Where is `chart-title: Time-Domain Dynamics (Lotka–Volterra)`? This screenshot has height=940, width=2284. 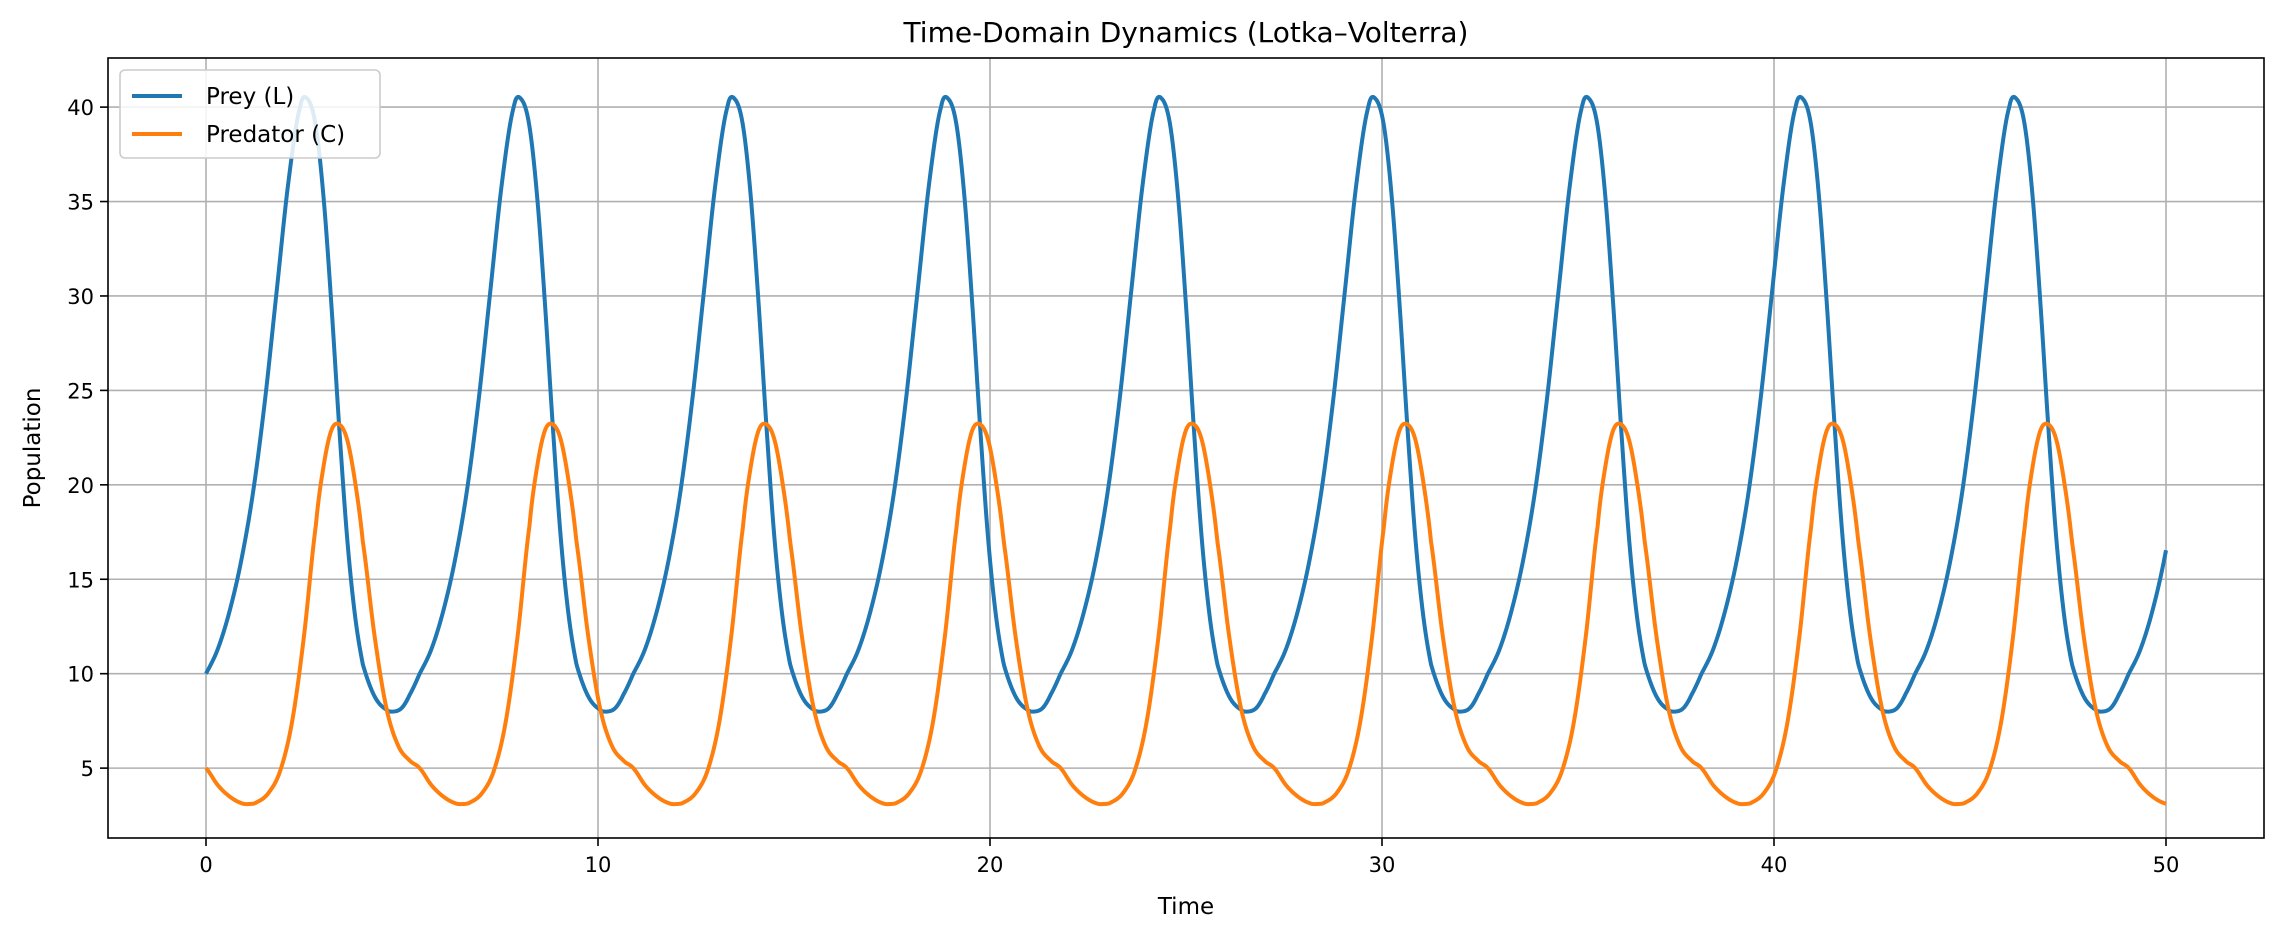 chart-title: Time-Domain Dynamics (Lotka–Volterra) is located at coordinates (1186, 32).